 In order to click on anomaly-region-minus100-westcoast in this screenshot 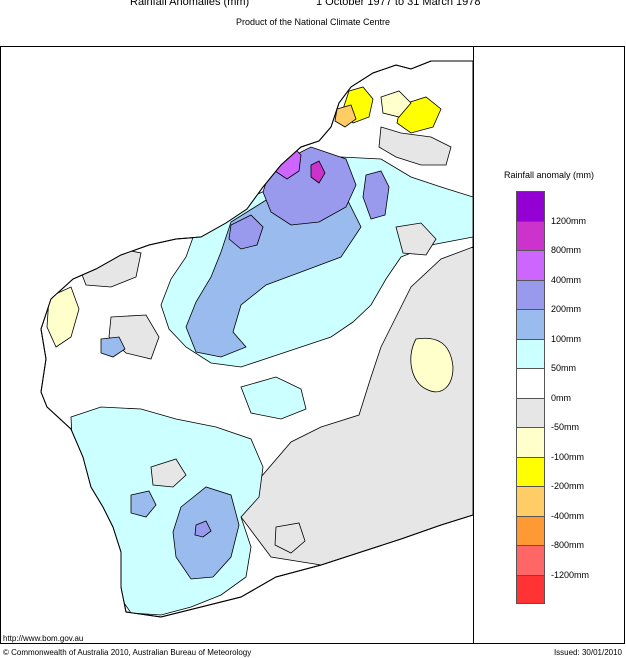, I will do `click(63, 317)`.